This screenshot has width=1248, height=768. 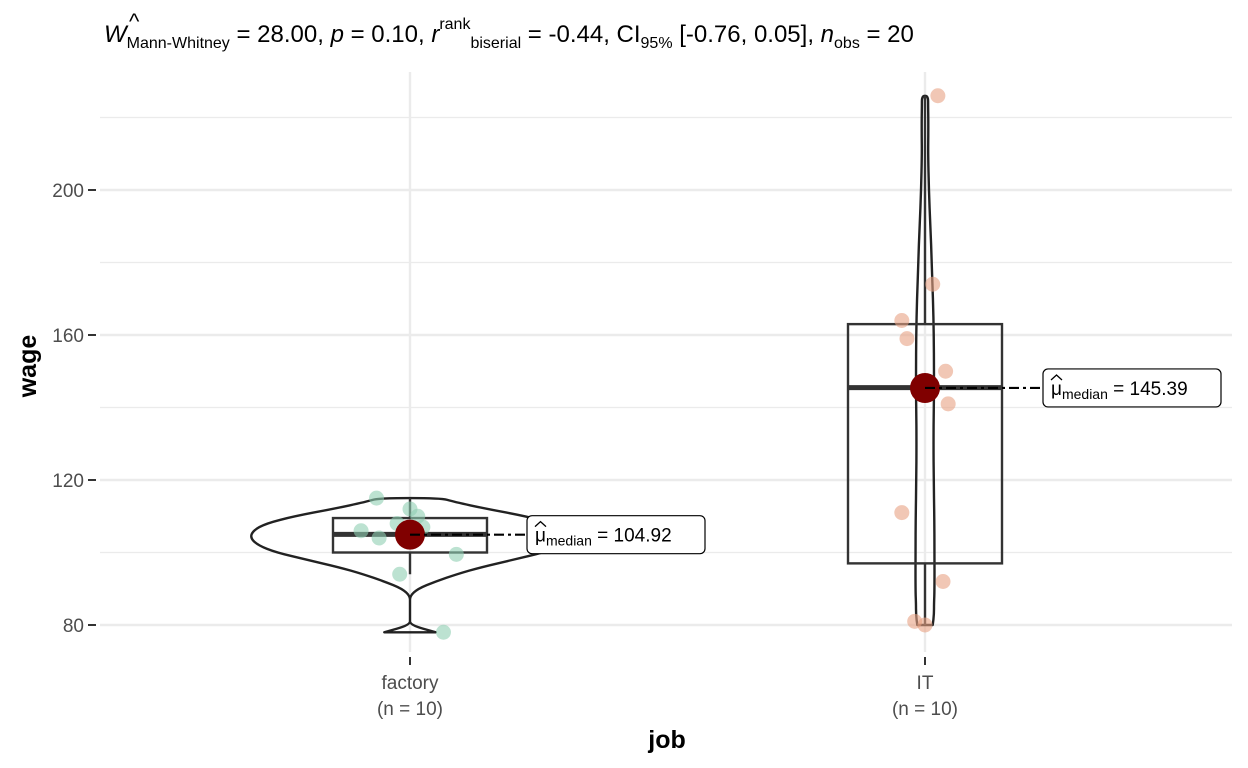 I want to click on median-label-value-IT: = 145.39, so click(x=1148, y=389).